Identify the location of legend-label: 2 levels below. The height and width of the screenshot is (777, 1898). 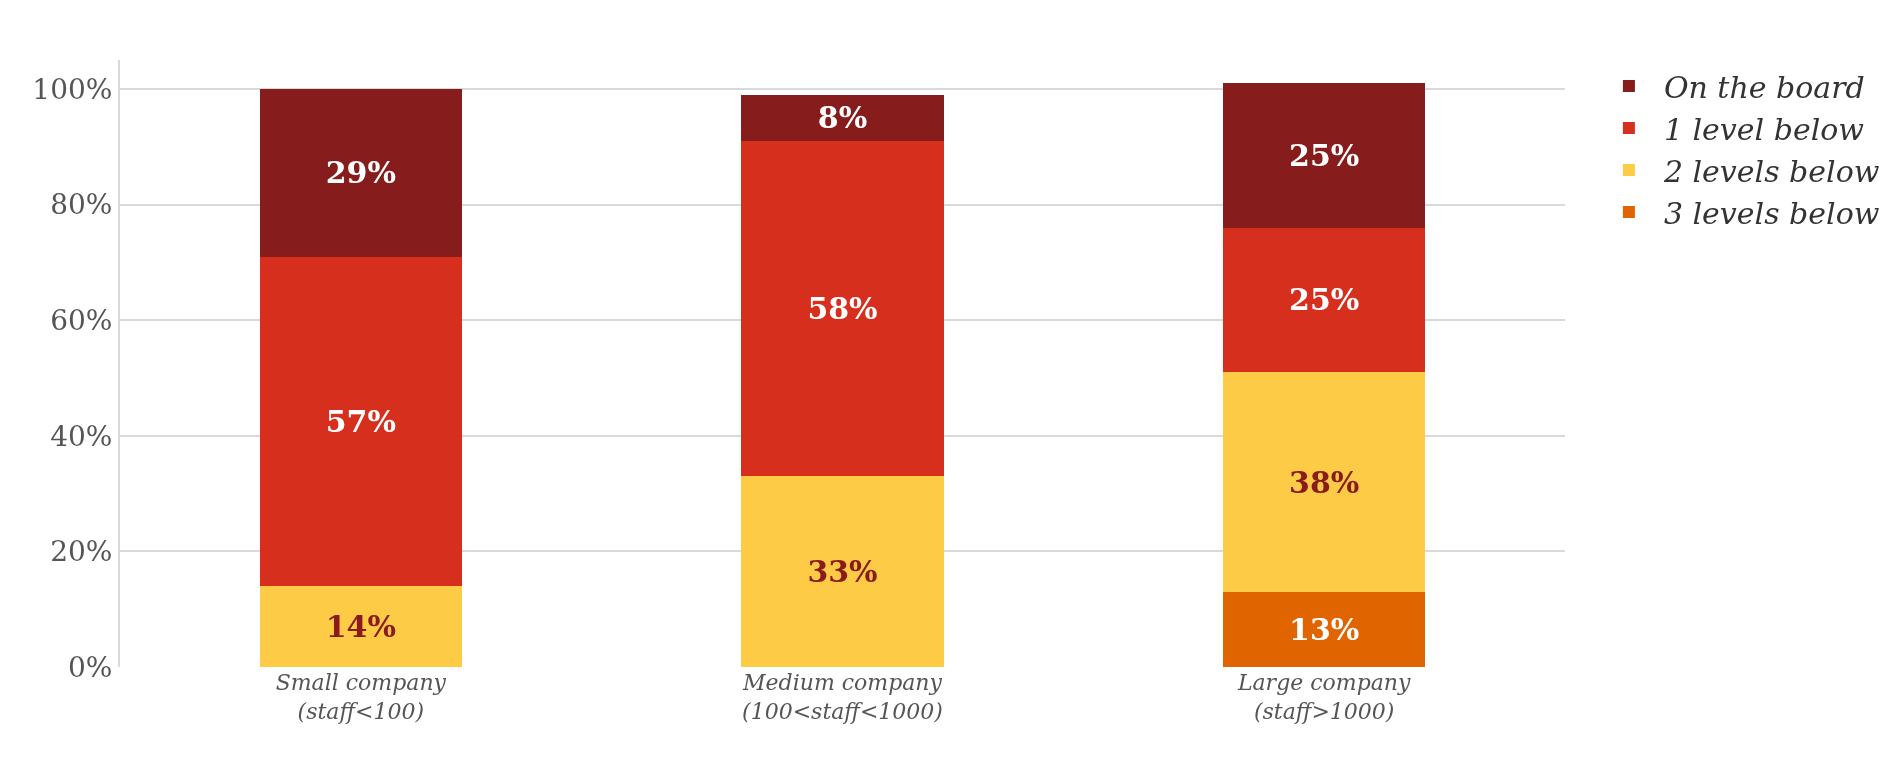
(1771, 171).